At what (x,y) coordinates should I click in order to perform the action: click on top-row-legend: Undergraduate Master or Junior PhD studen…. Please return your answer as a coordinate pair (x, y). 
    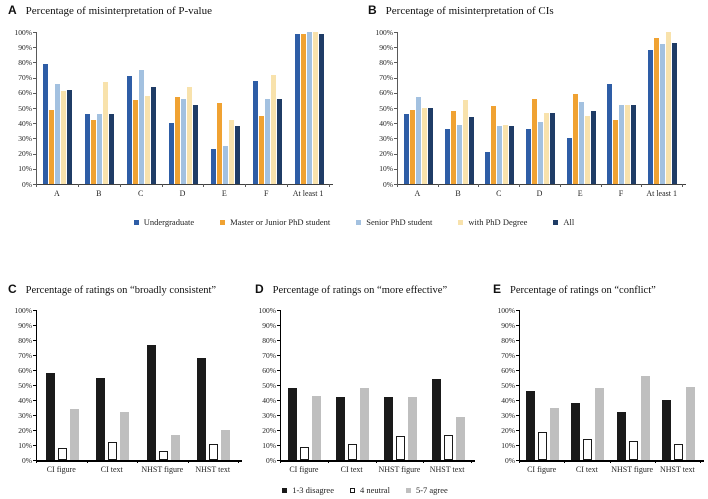
    Looking at the image, I should click on (354, 222).